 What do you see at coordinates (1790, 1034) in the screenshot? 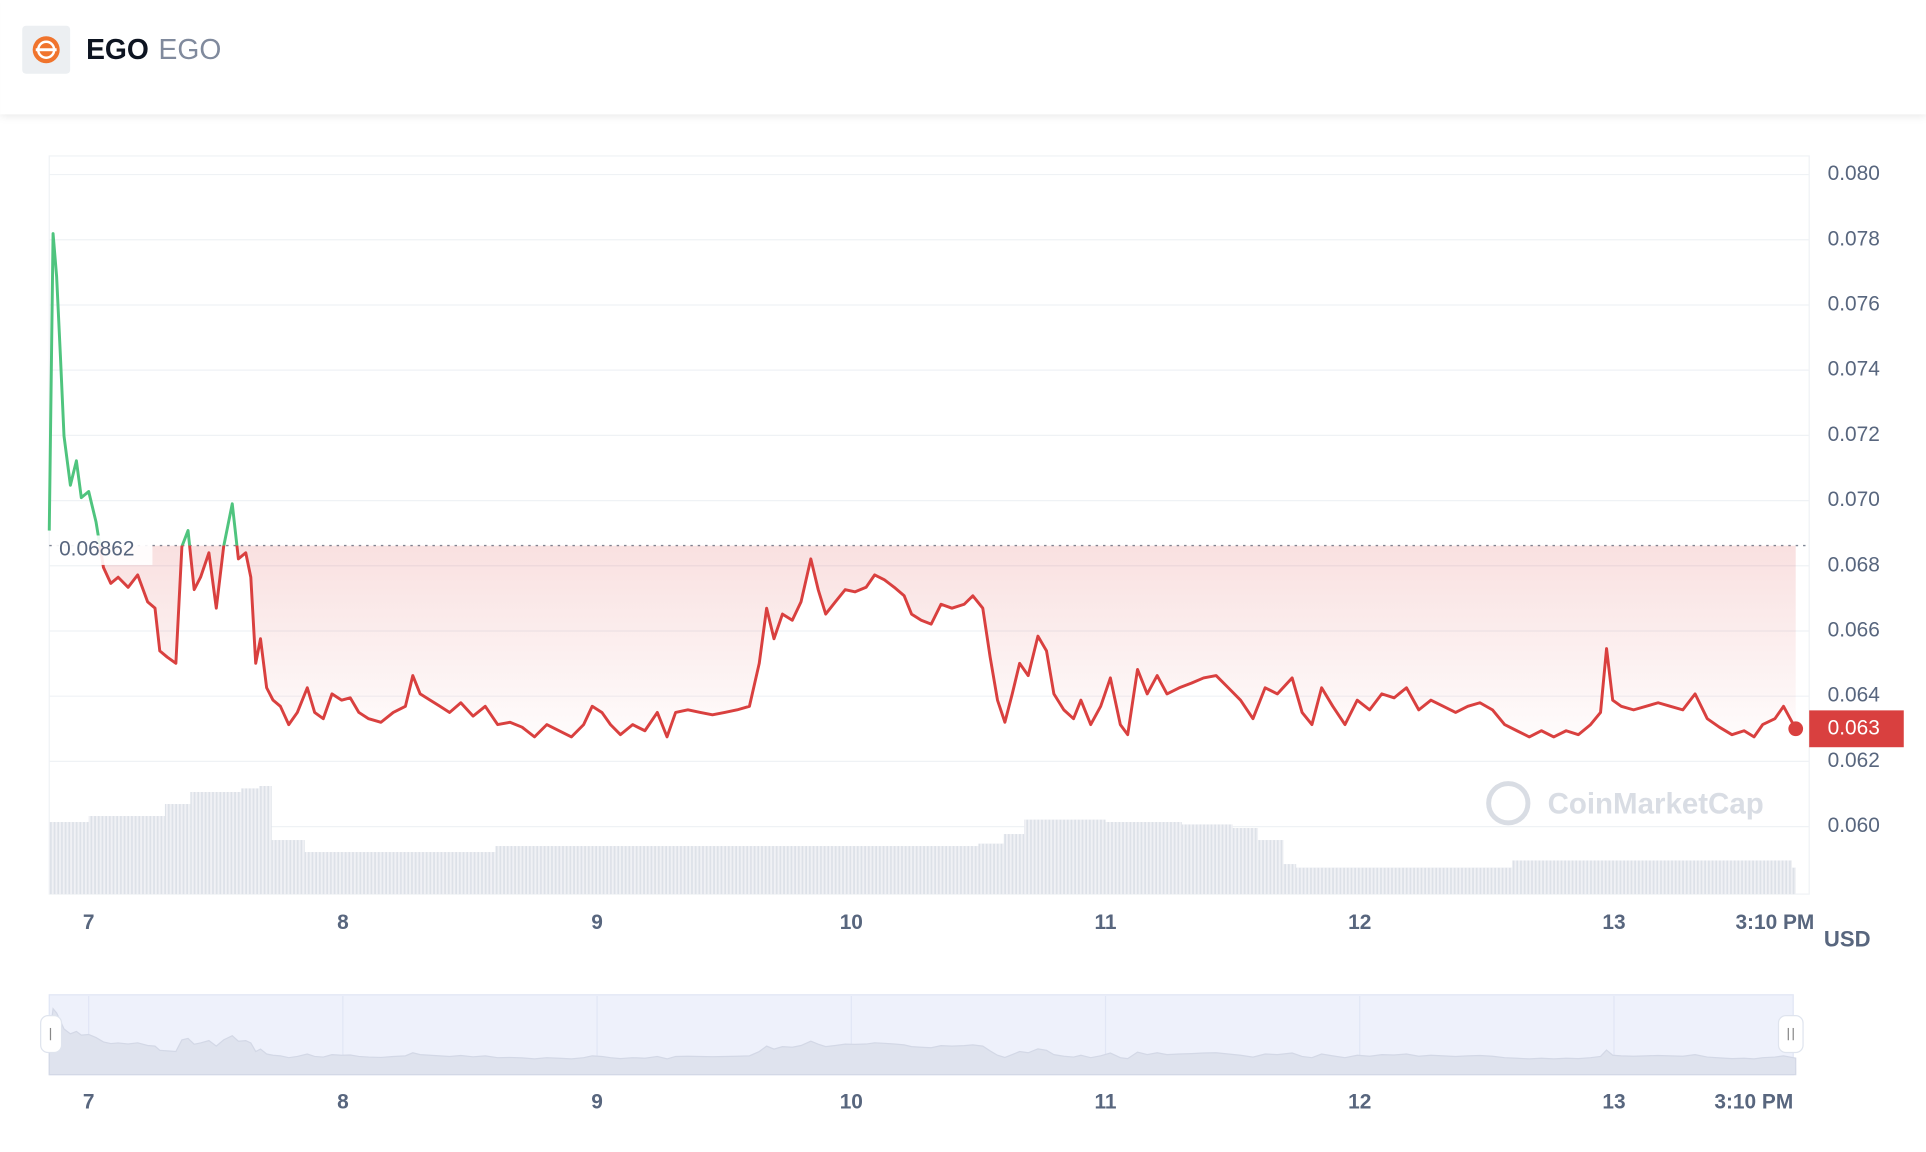
I see `navigator-handle` at bounding box center [1790, 1034].